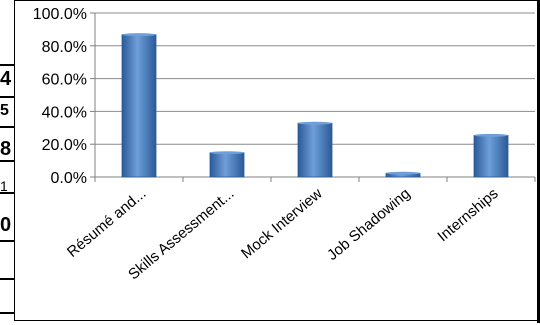  I want to click on table-cell-text: 1, so click(4, 186).